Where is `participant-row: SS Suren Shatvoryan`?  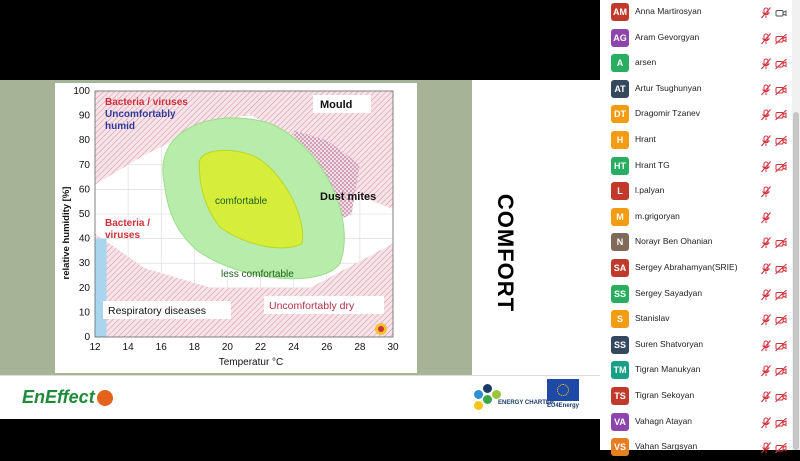
participant-row: SS Suren Shatvoryan is located at coordinates (696, 346).